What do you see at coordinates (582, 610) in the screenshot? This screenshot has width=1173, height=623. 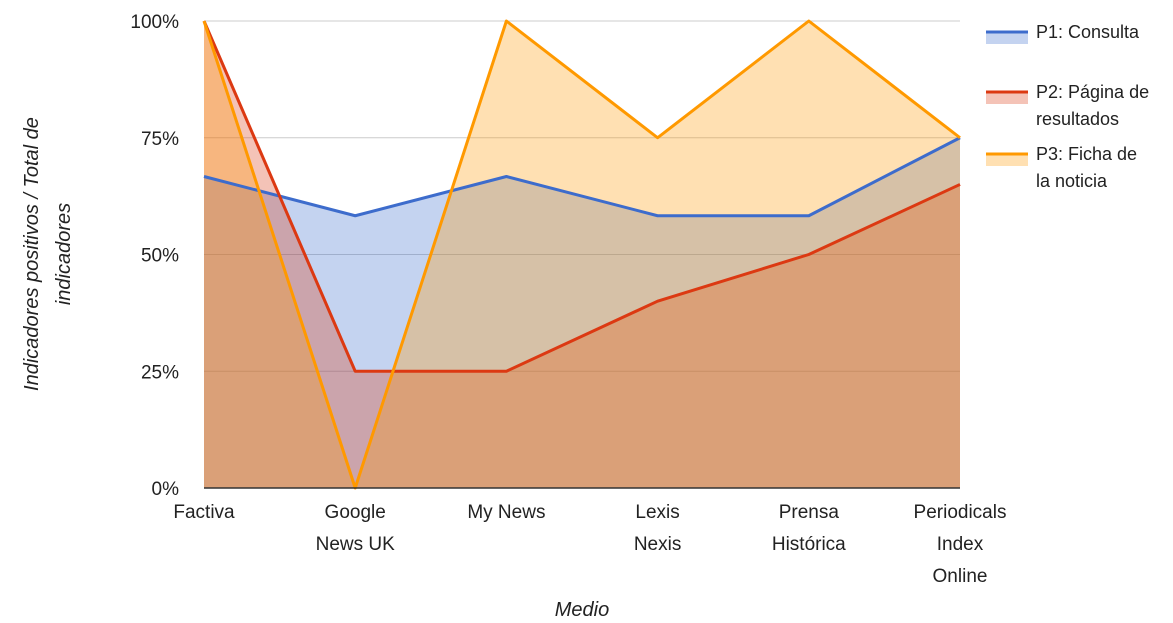 I see `x-axis-title: Medio` at bounding box center [582, 610].